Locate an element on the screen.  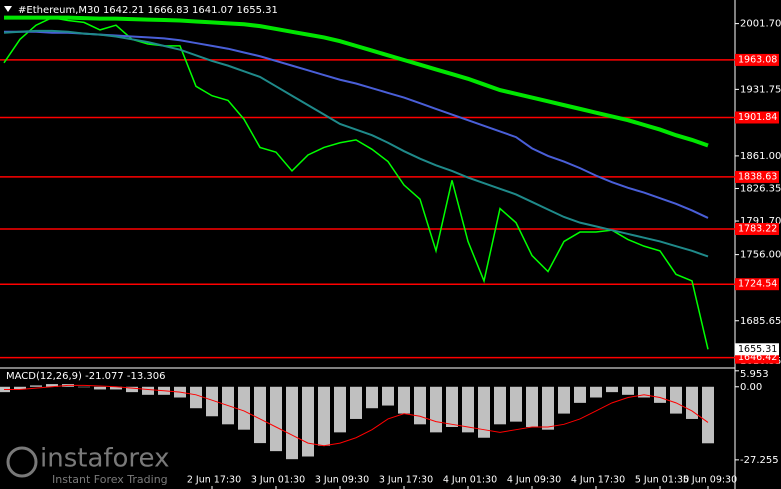
macd-panel is located at coordinates (357, 422).